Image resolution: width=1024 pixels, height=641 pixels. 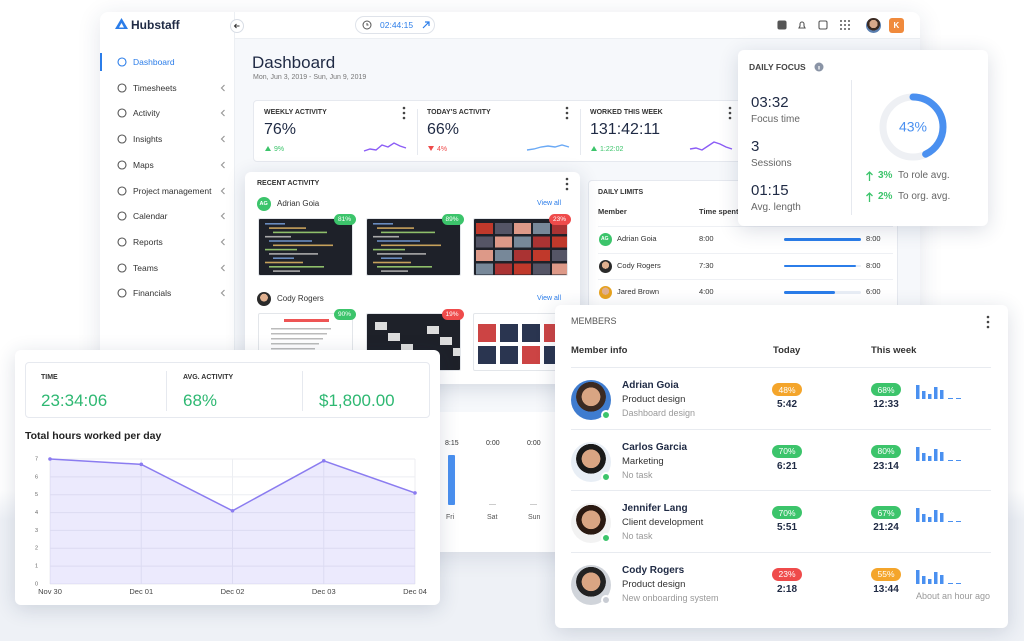 What do you see at coordinates (886, 404) in the screenshot?
I see `tracked-time: 12:33` at bounding box center [886, 404].